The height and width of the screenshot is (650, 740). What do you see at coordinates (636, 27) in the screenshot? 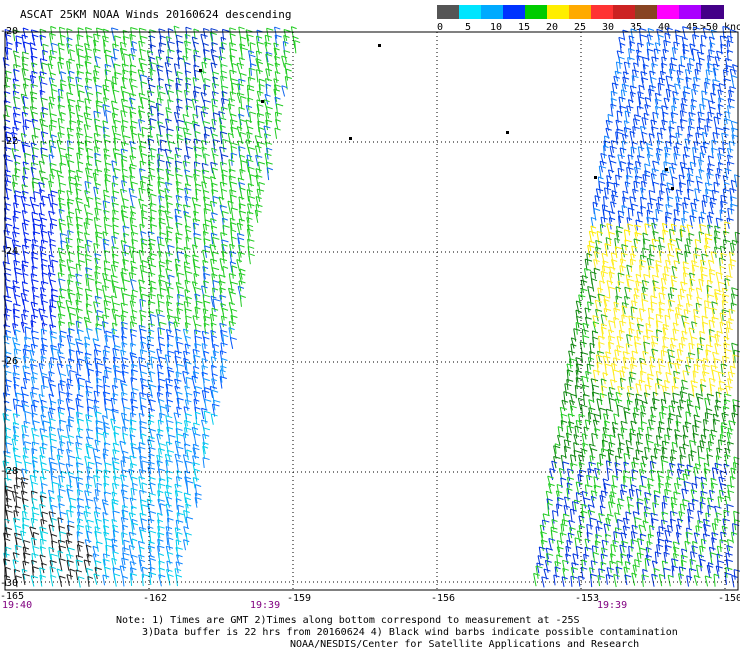
I see `legend-label: 35` at bounding box center [636, 27].